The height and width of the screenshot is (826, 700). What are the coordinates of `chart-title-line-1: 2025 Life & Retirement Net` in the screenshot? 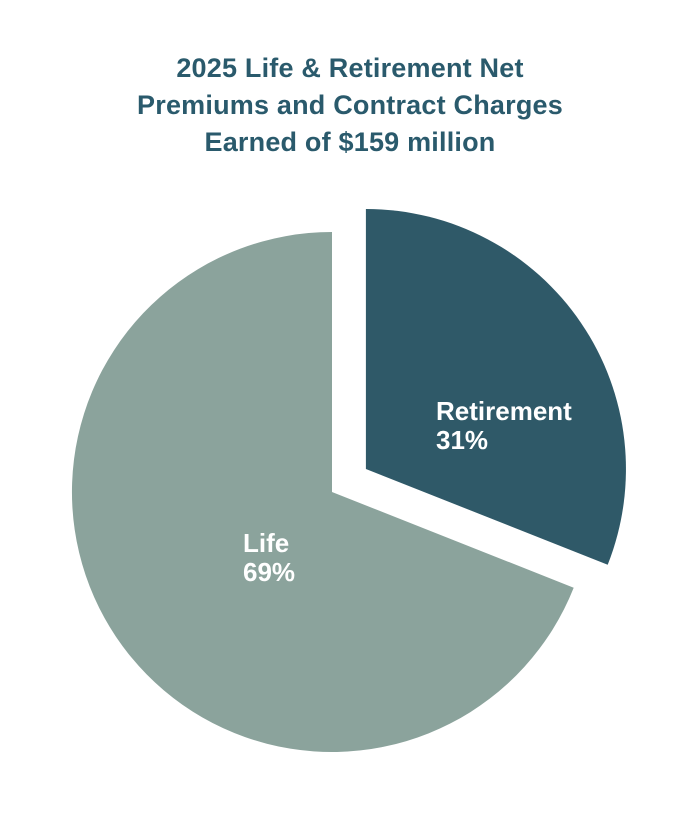 It's located at (350, 68).